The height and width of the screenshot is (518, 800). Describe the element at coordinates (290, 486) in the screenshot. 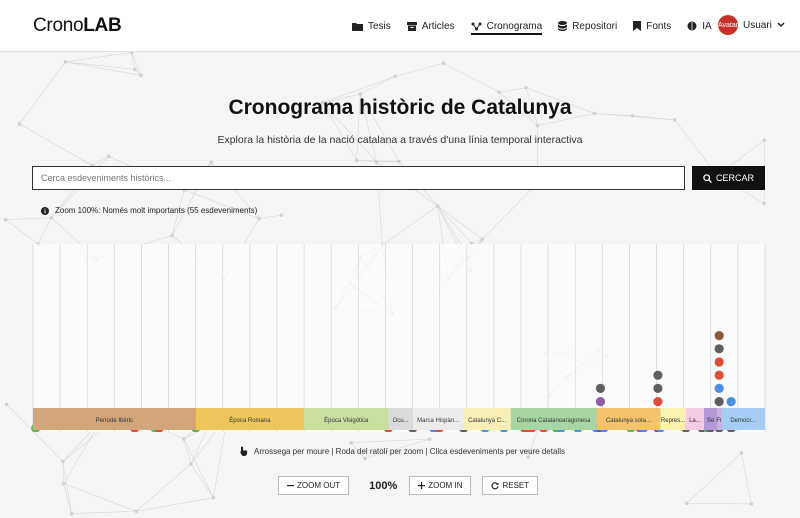

I see `minus-icon` at that location.